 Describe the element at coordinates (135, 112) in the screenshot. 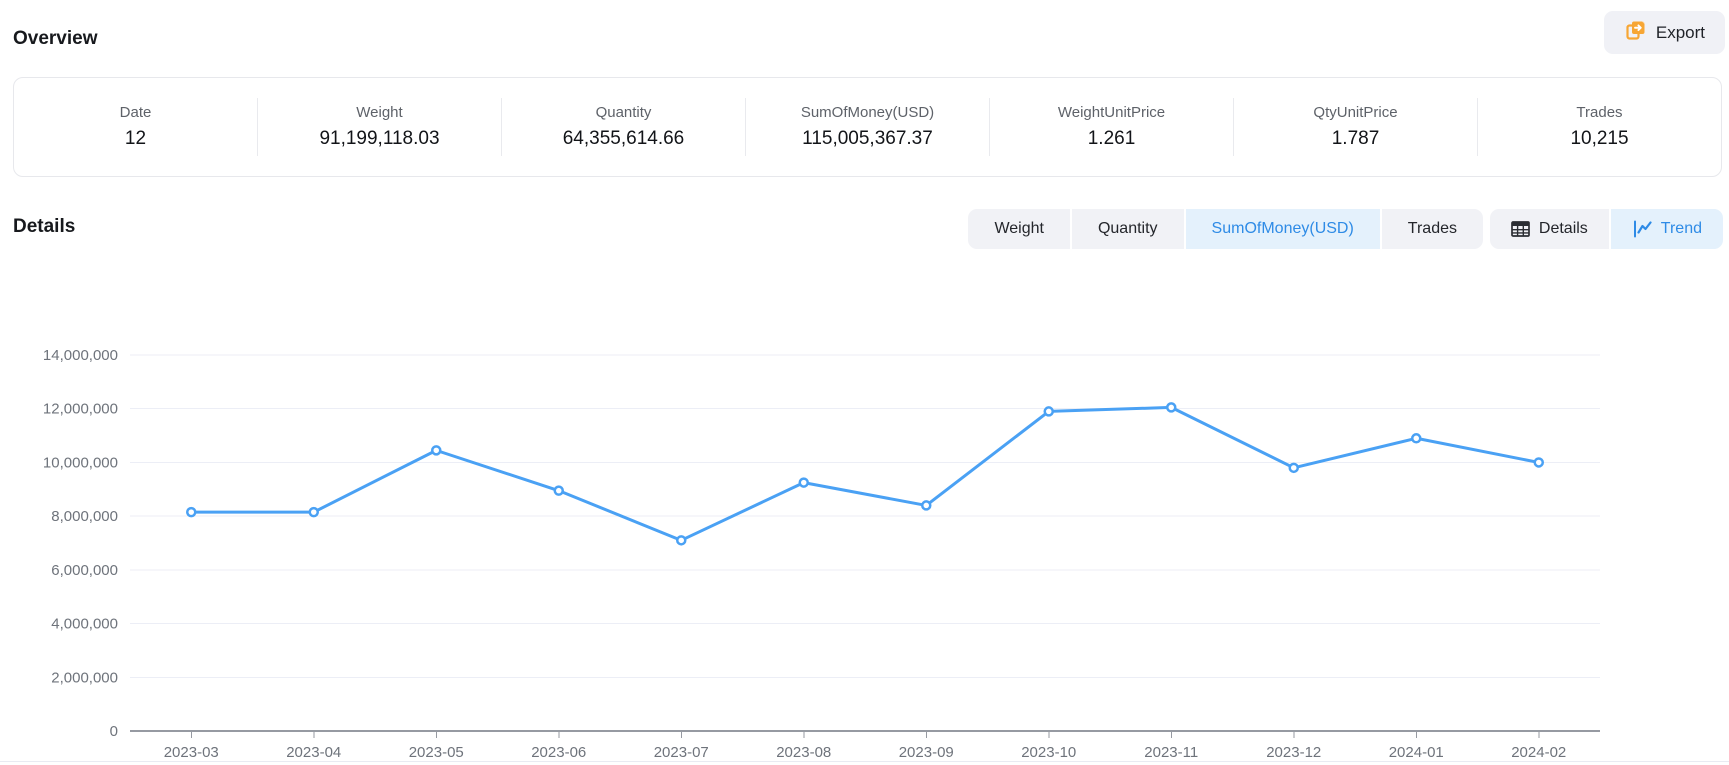

I see `stat-label: Date` at that location.